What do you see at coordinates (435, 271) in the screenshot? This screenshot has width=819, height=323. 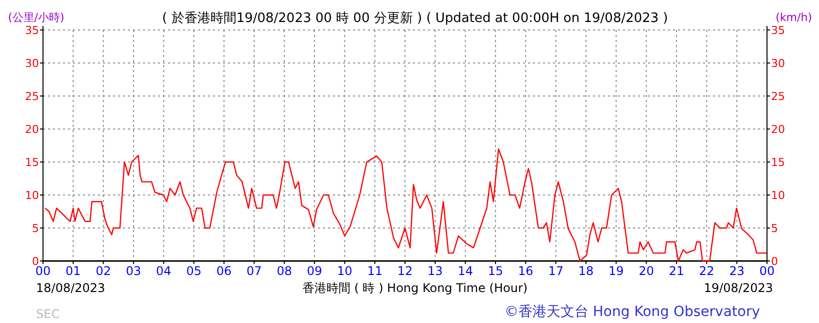 I see `x-tick-label: 13` at bounding box center [435, 271].